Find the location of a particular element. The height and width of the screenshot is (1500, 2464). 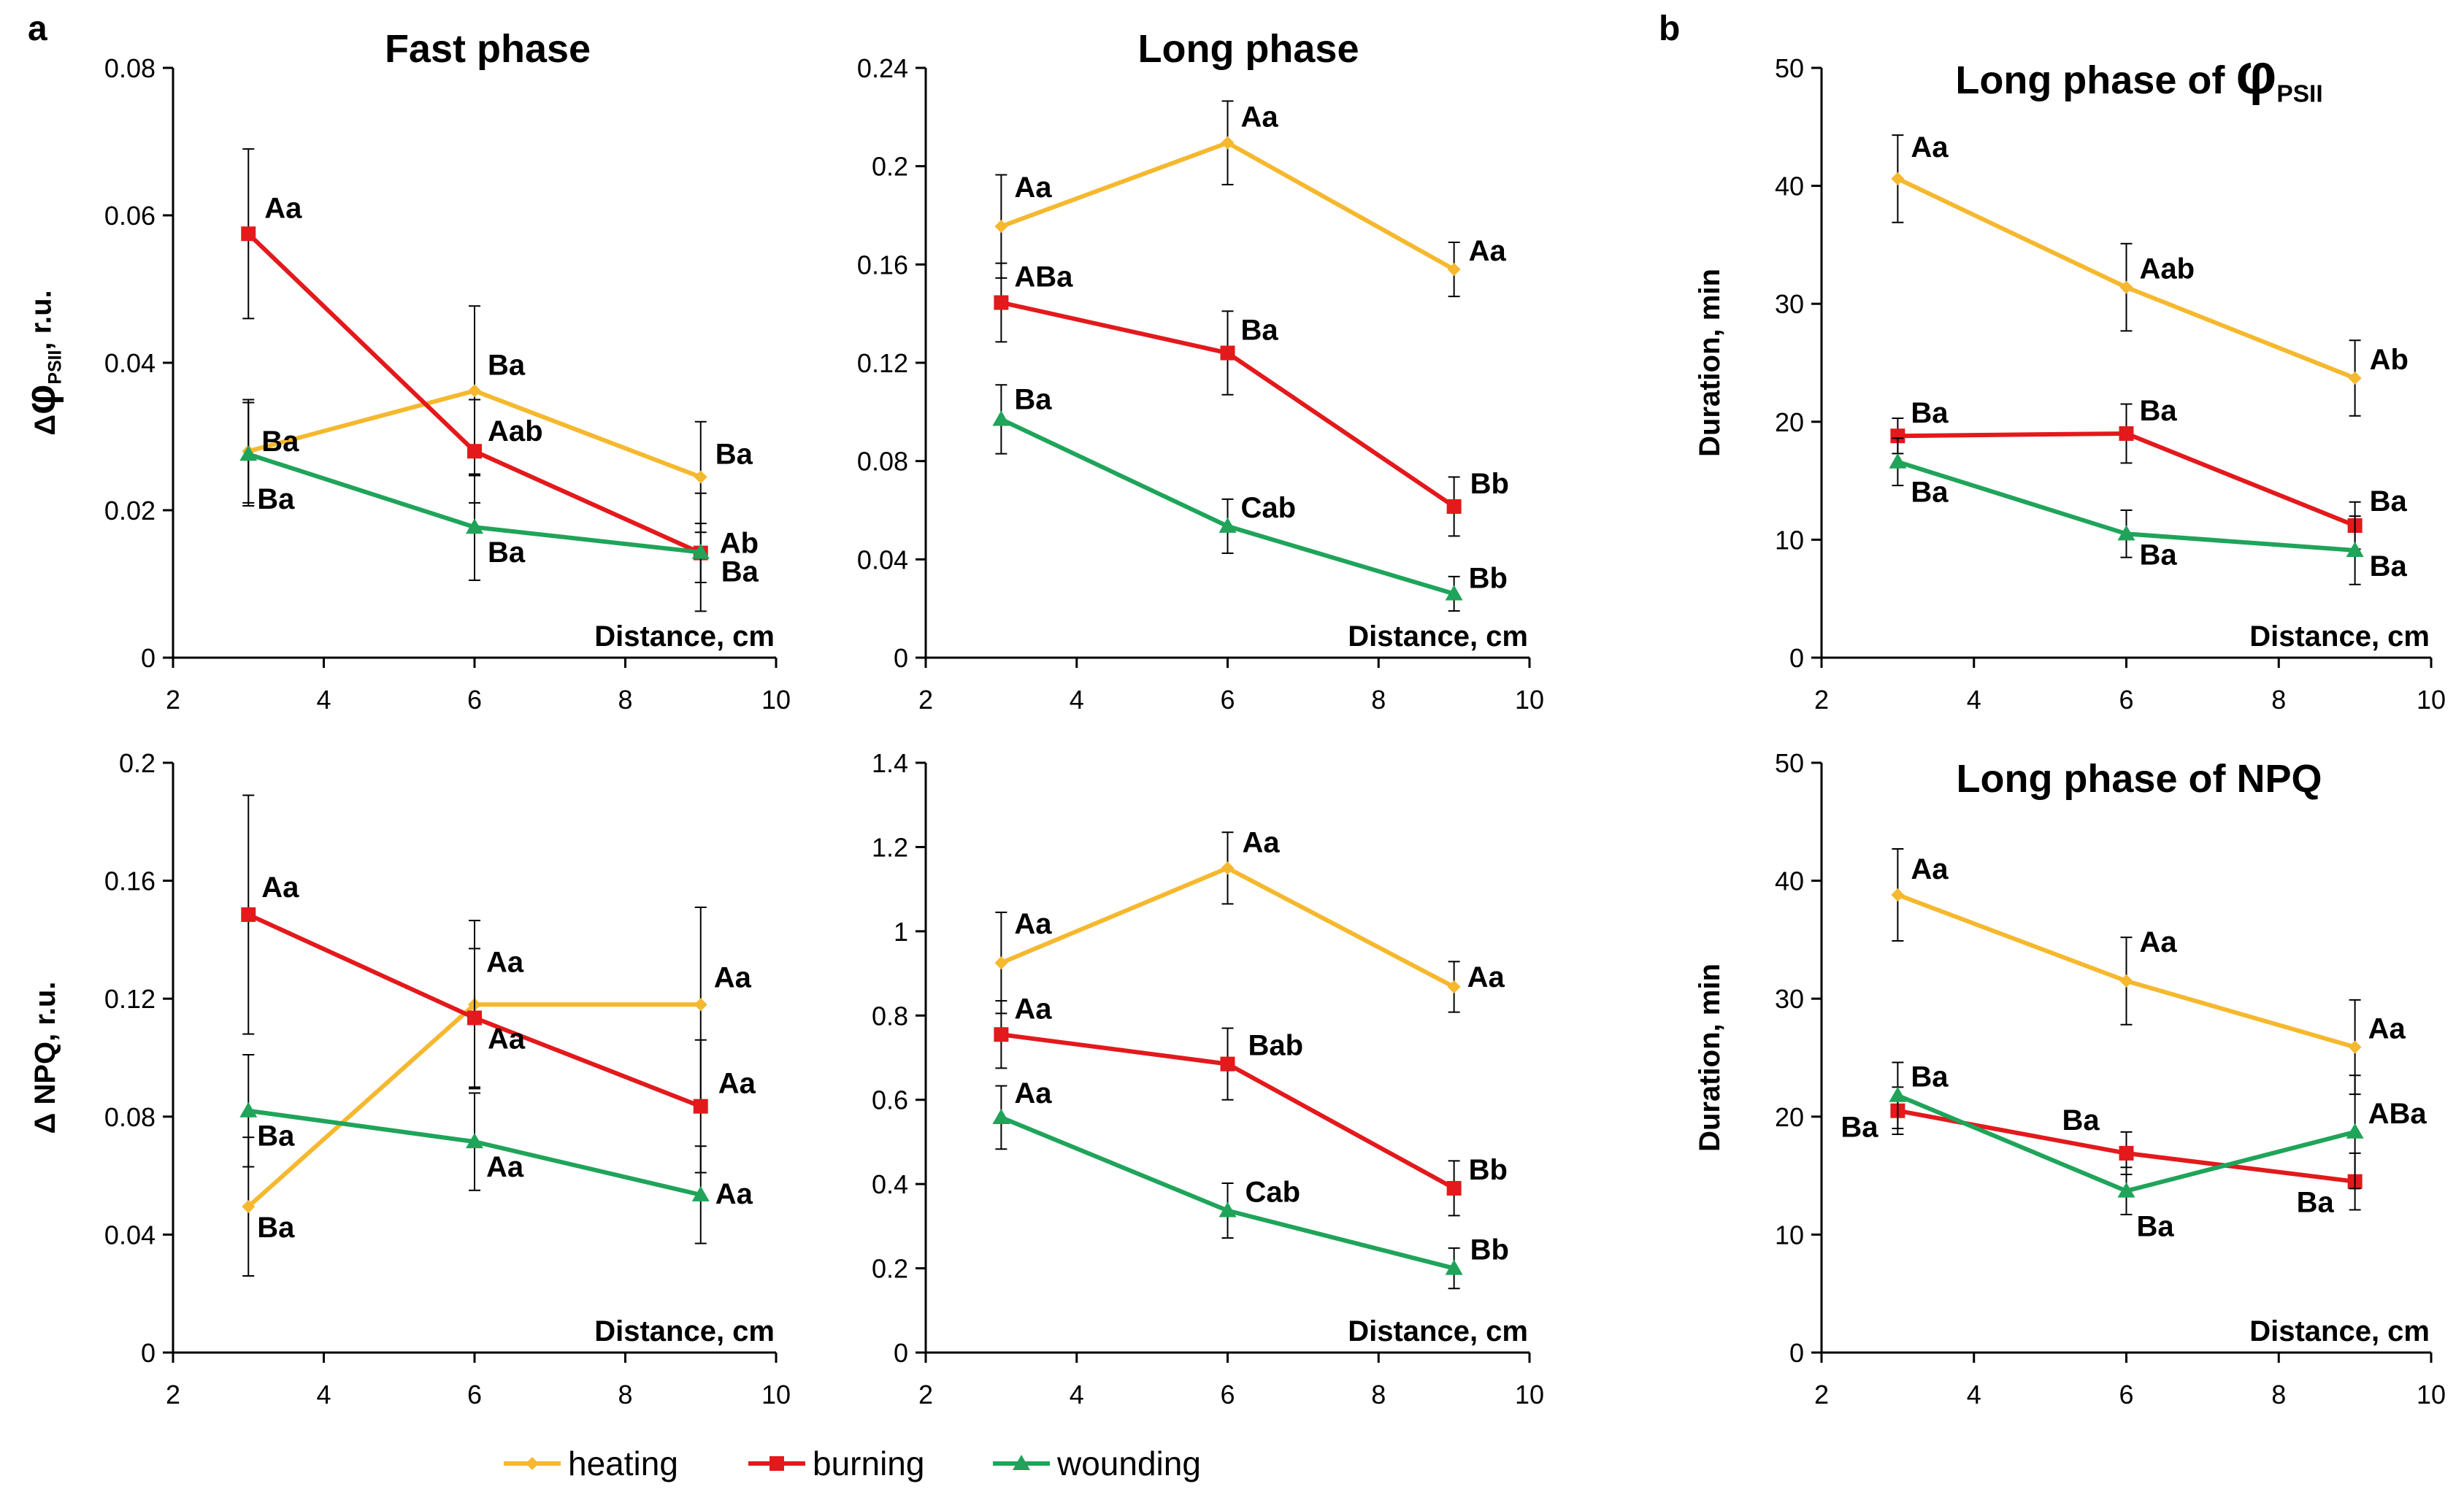

y-axis-label: Duration, min is located at coordinates (1710, 363).